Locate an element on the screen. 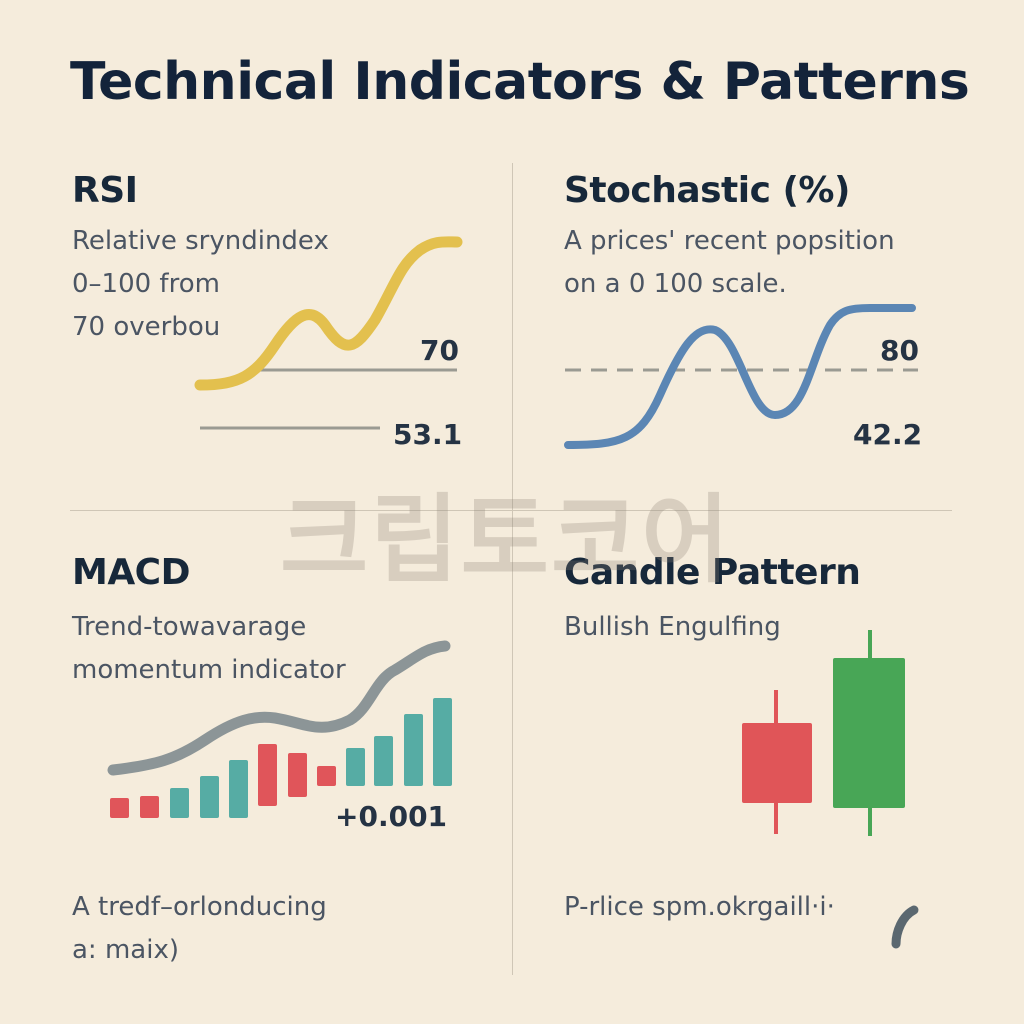 The image size is (1024, 1024). rsi-value-label: 53.1 is located at coordinates (428, 434).